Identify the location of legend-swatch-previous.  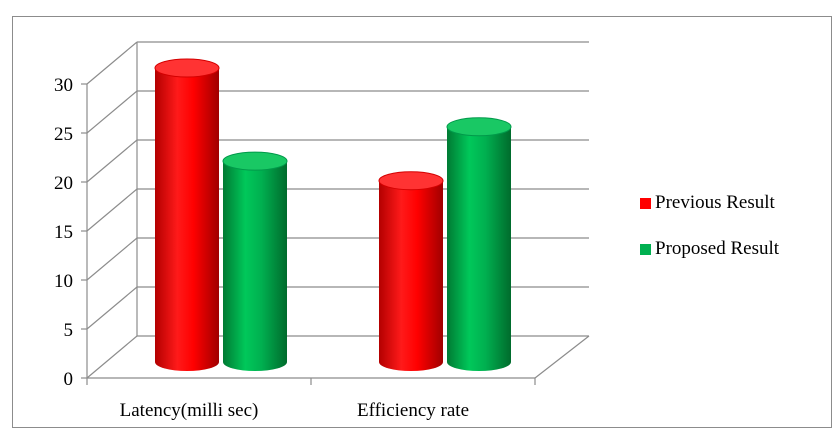
(645, 203).